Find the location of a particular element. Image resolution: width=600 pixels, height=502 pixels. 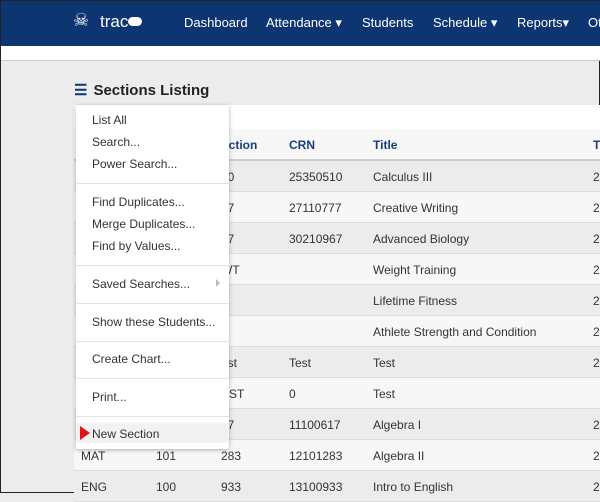

col-crn: CRN is located at coordinates (302, 145).